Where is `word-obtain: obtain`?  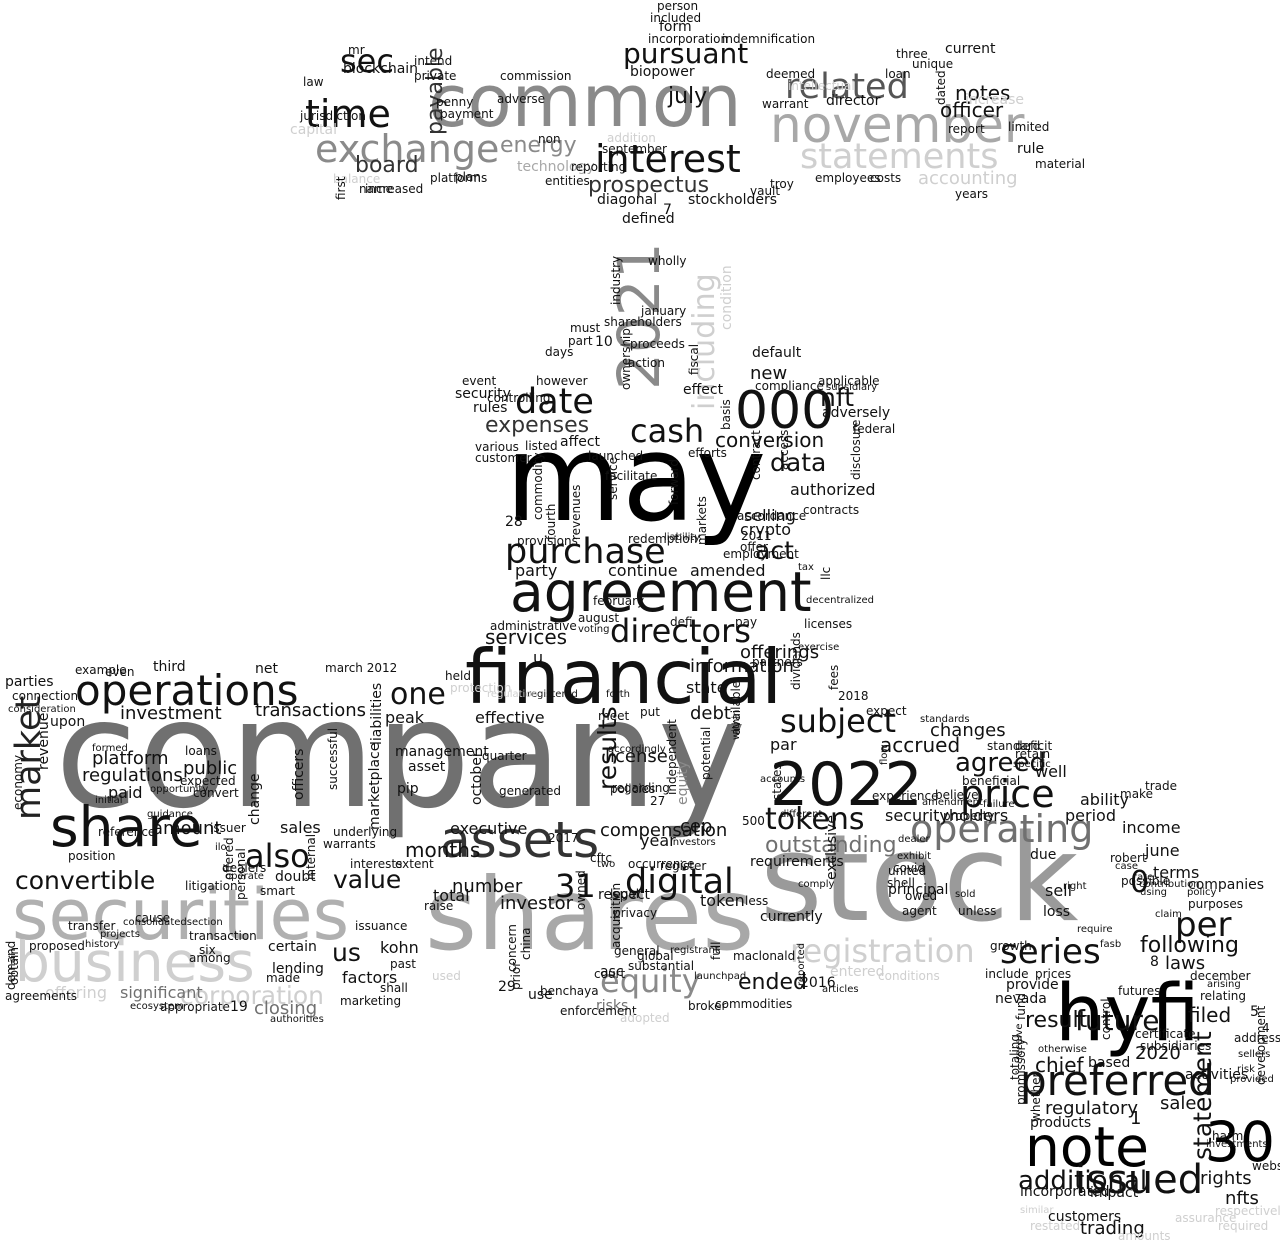 word-obtain: obtain is located at coordinates (14, 966).